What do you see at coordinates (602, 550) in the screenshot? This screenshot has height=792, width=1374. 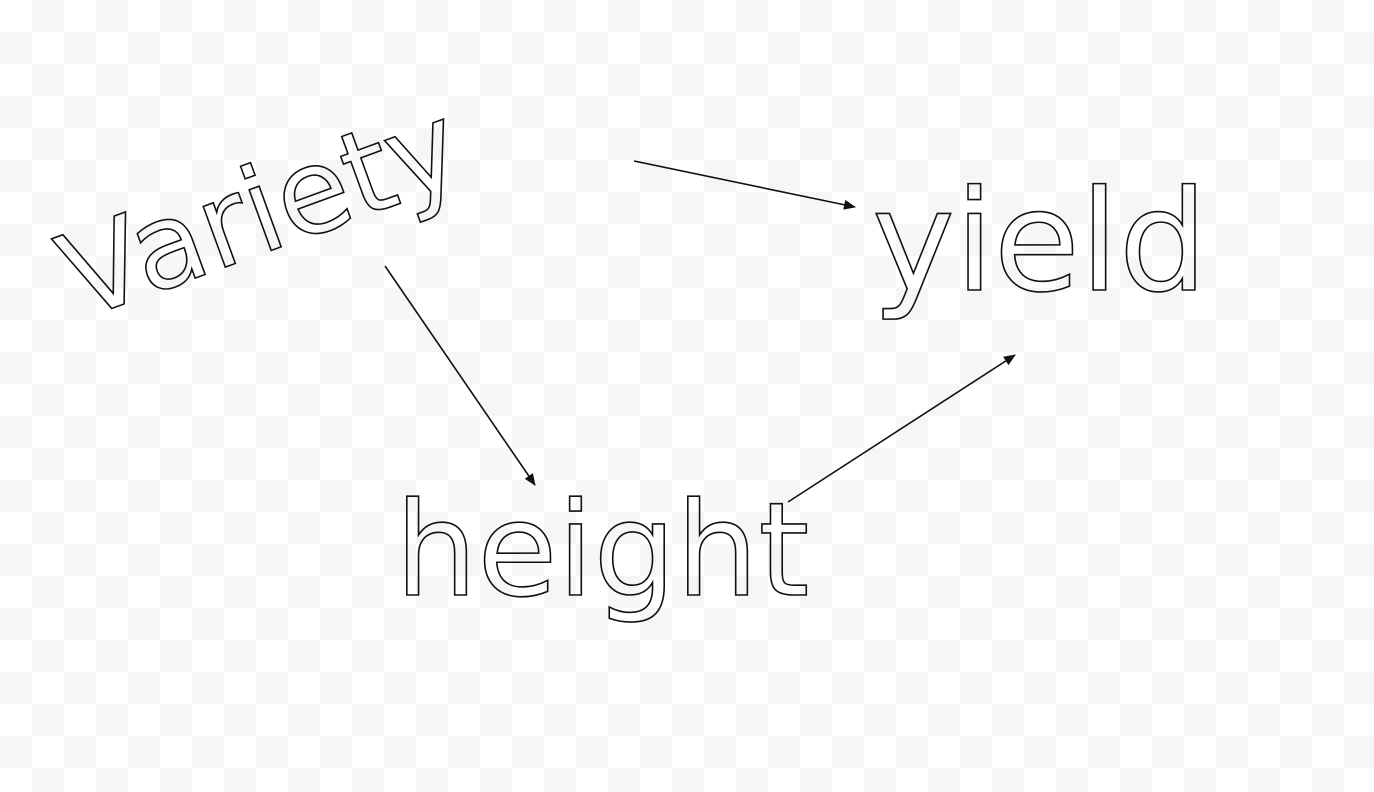 I see `node-label: height` at bounding box center [602, 550].